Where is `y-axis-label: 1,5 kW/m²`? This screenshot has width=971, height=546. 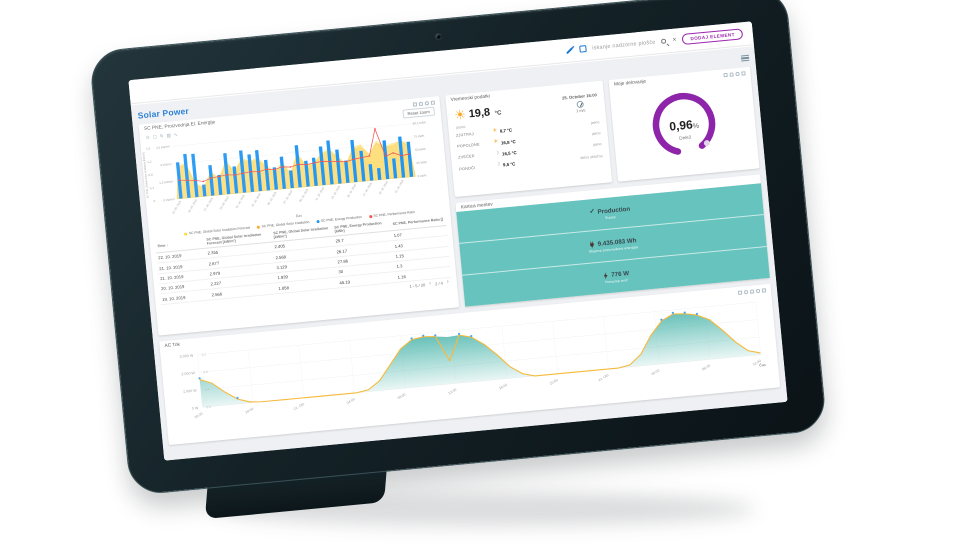 y-axis-label: 1,5 kW/m² is located at coordinates (166, 182).